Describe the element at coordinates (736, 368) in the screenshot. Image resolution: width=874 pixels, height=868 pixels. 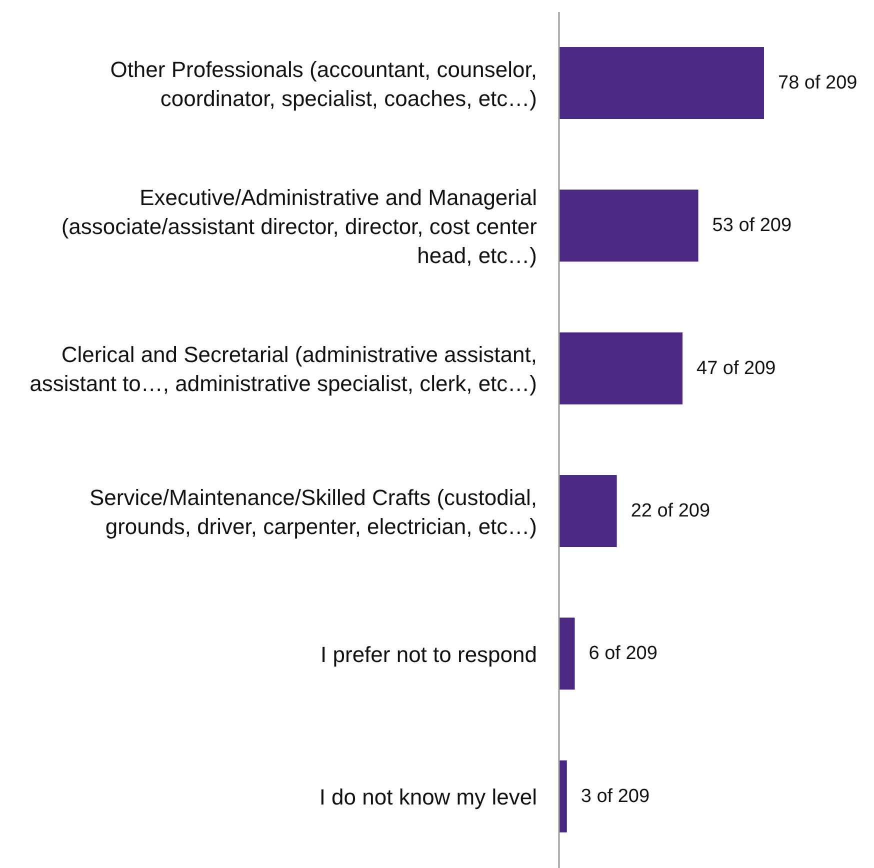
I see `data-label: 47 of 209` at that location.